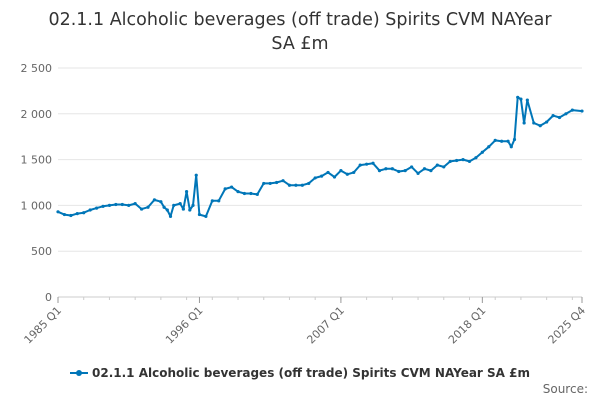 The width and height of the screenshot is (600, 400). I want to click on legend-line-marker-icon, so click(79, 373).